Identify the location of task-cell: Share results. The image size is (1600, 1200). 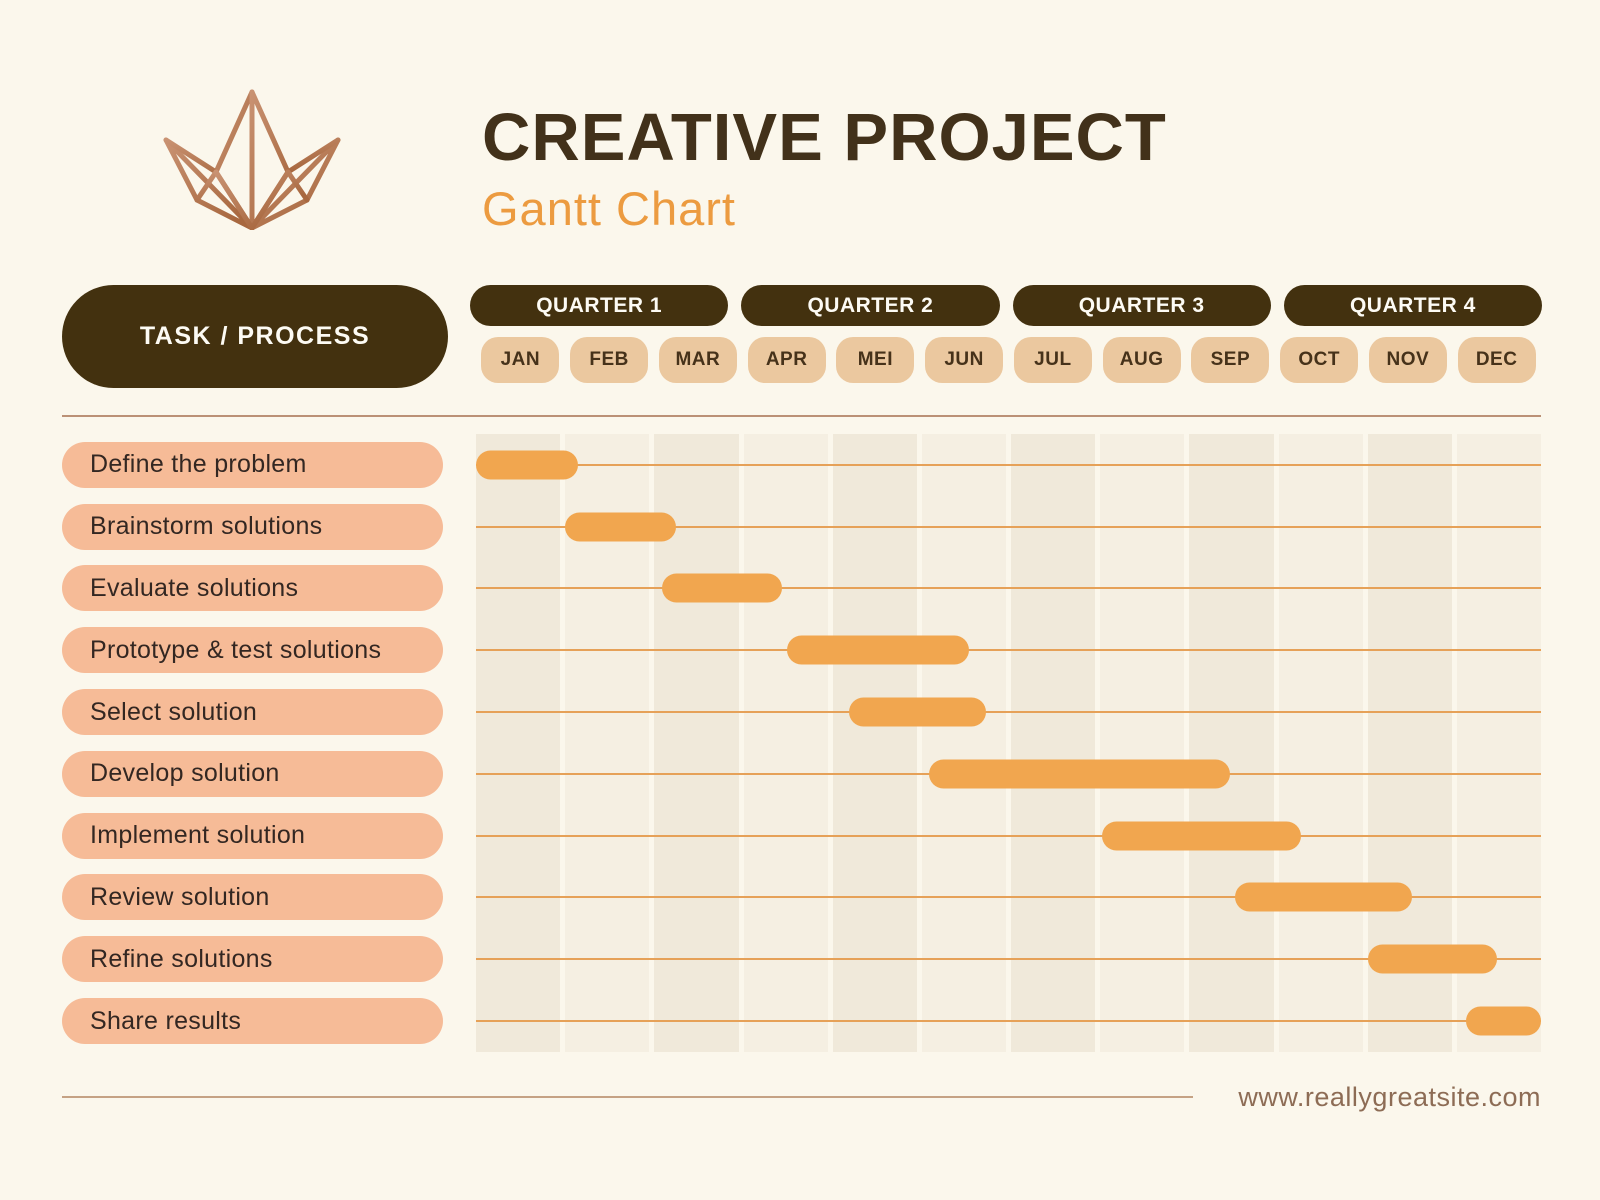
(252, 1021).